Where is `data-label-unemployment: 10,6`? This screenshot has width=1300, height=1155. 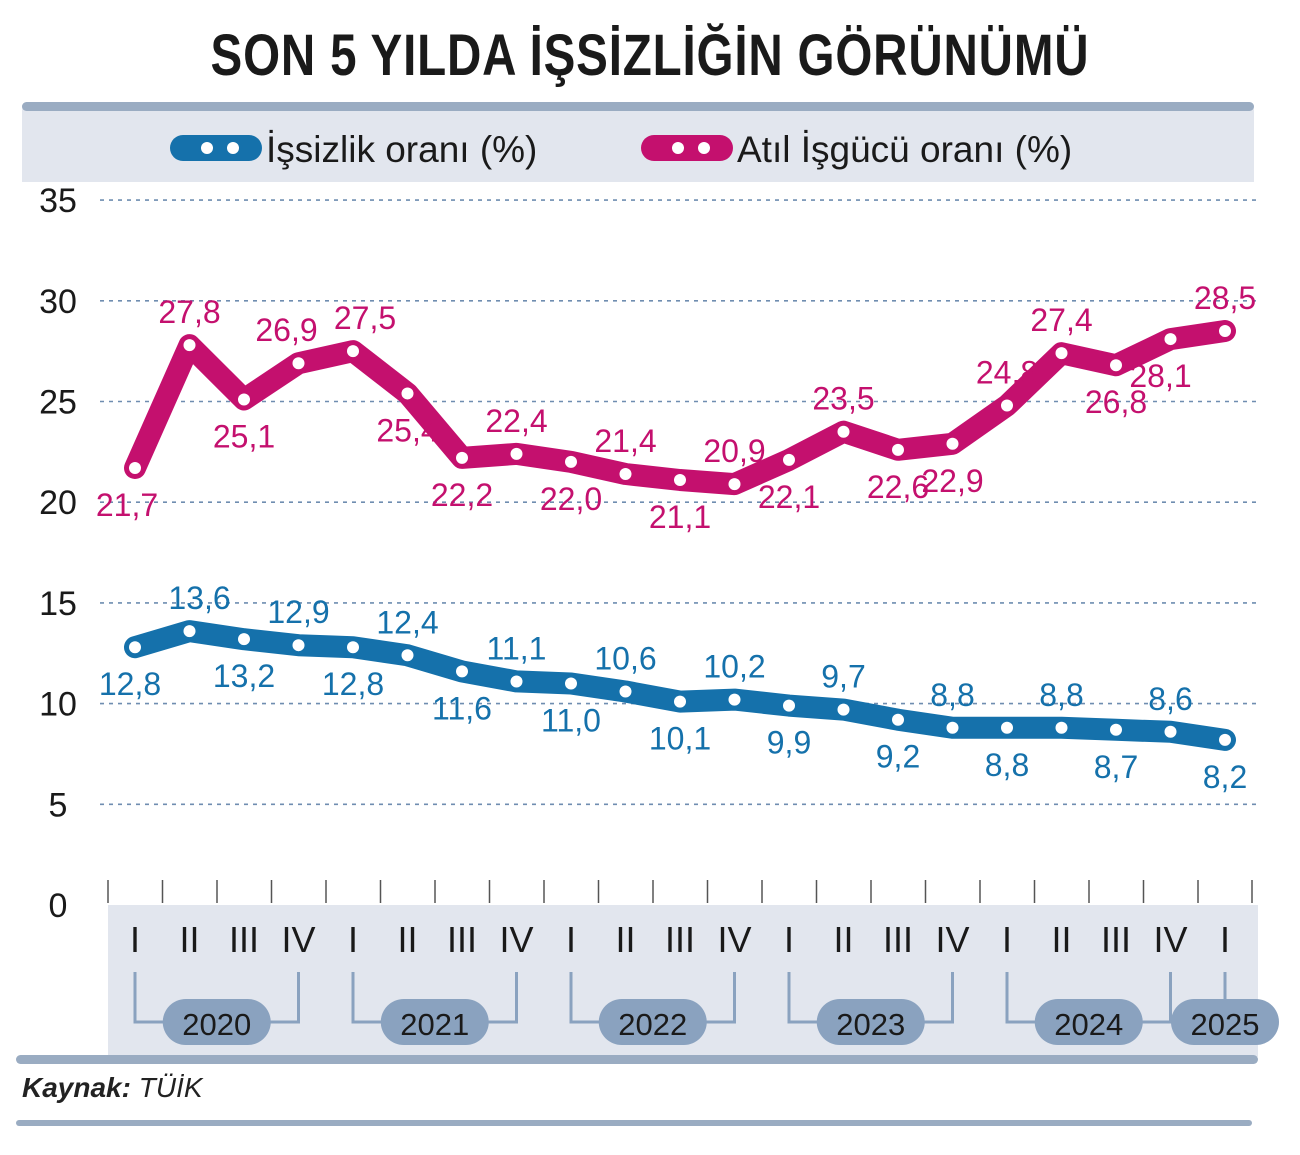 data-label-unemployment: 10,6 is located at coordinates (625, 659).